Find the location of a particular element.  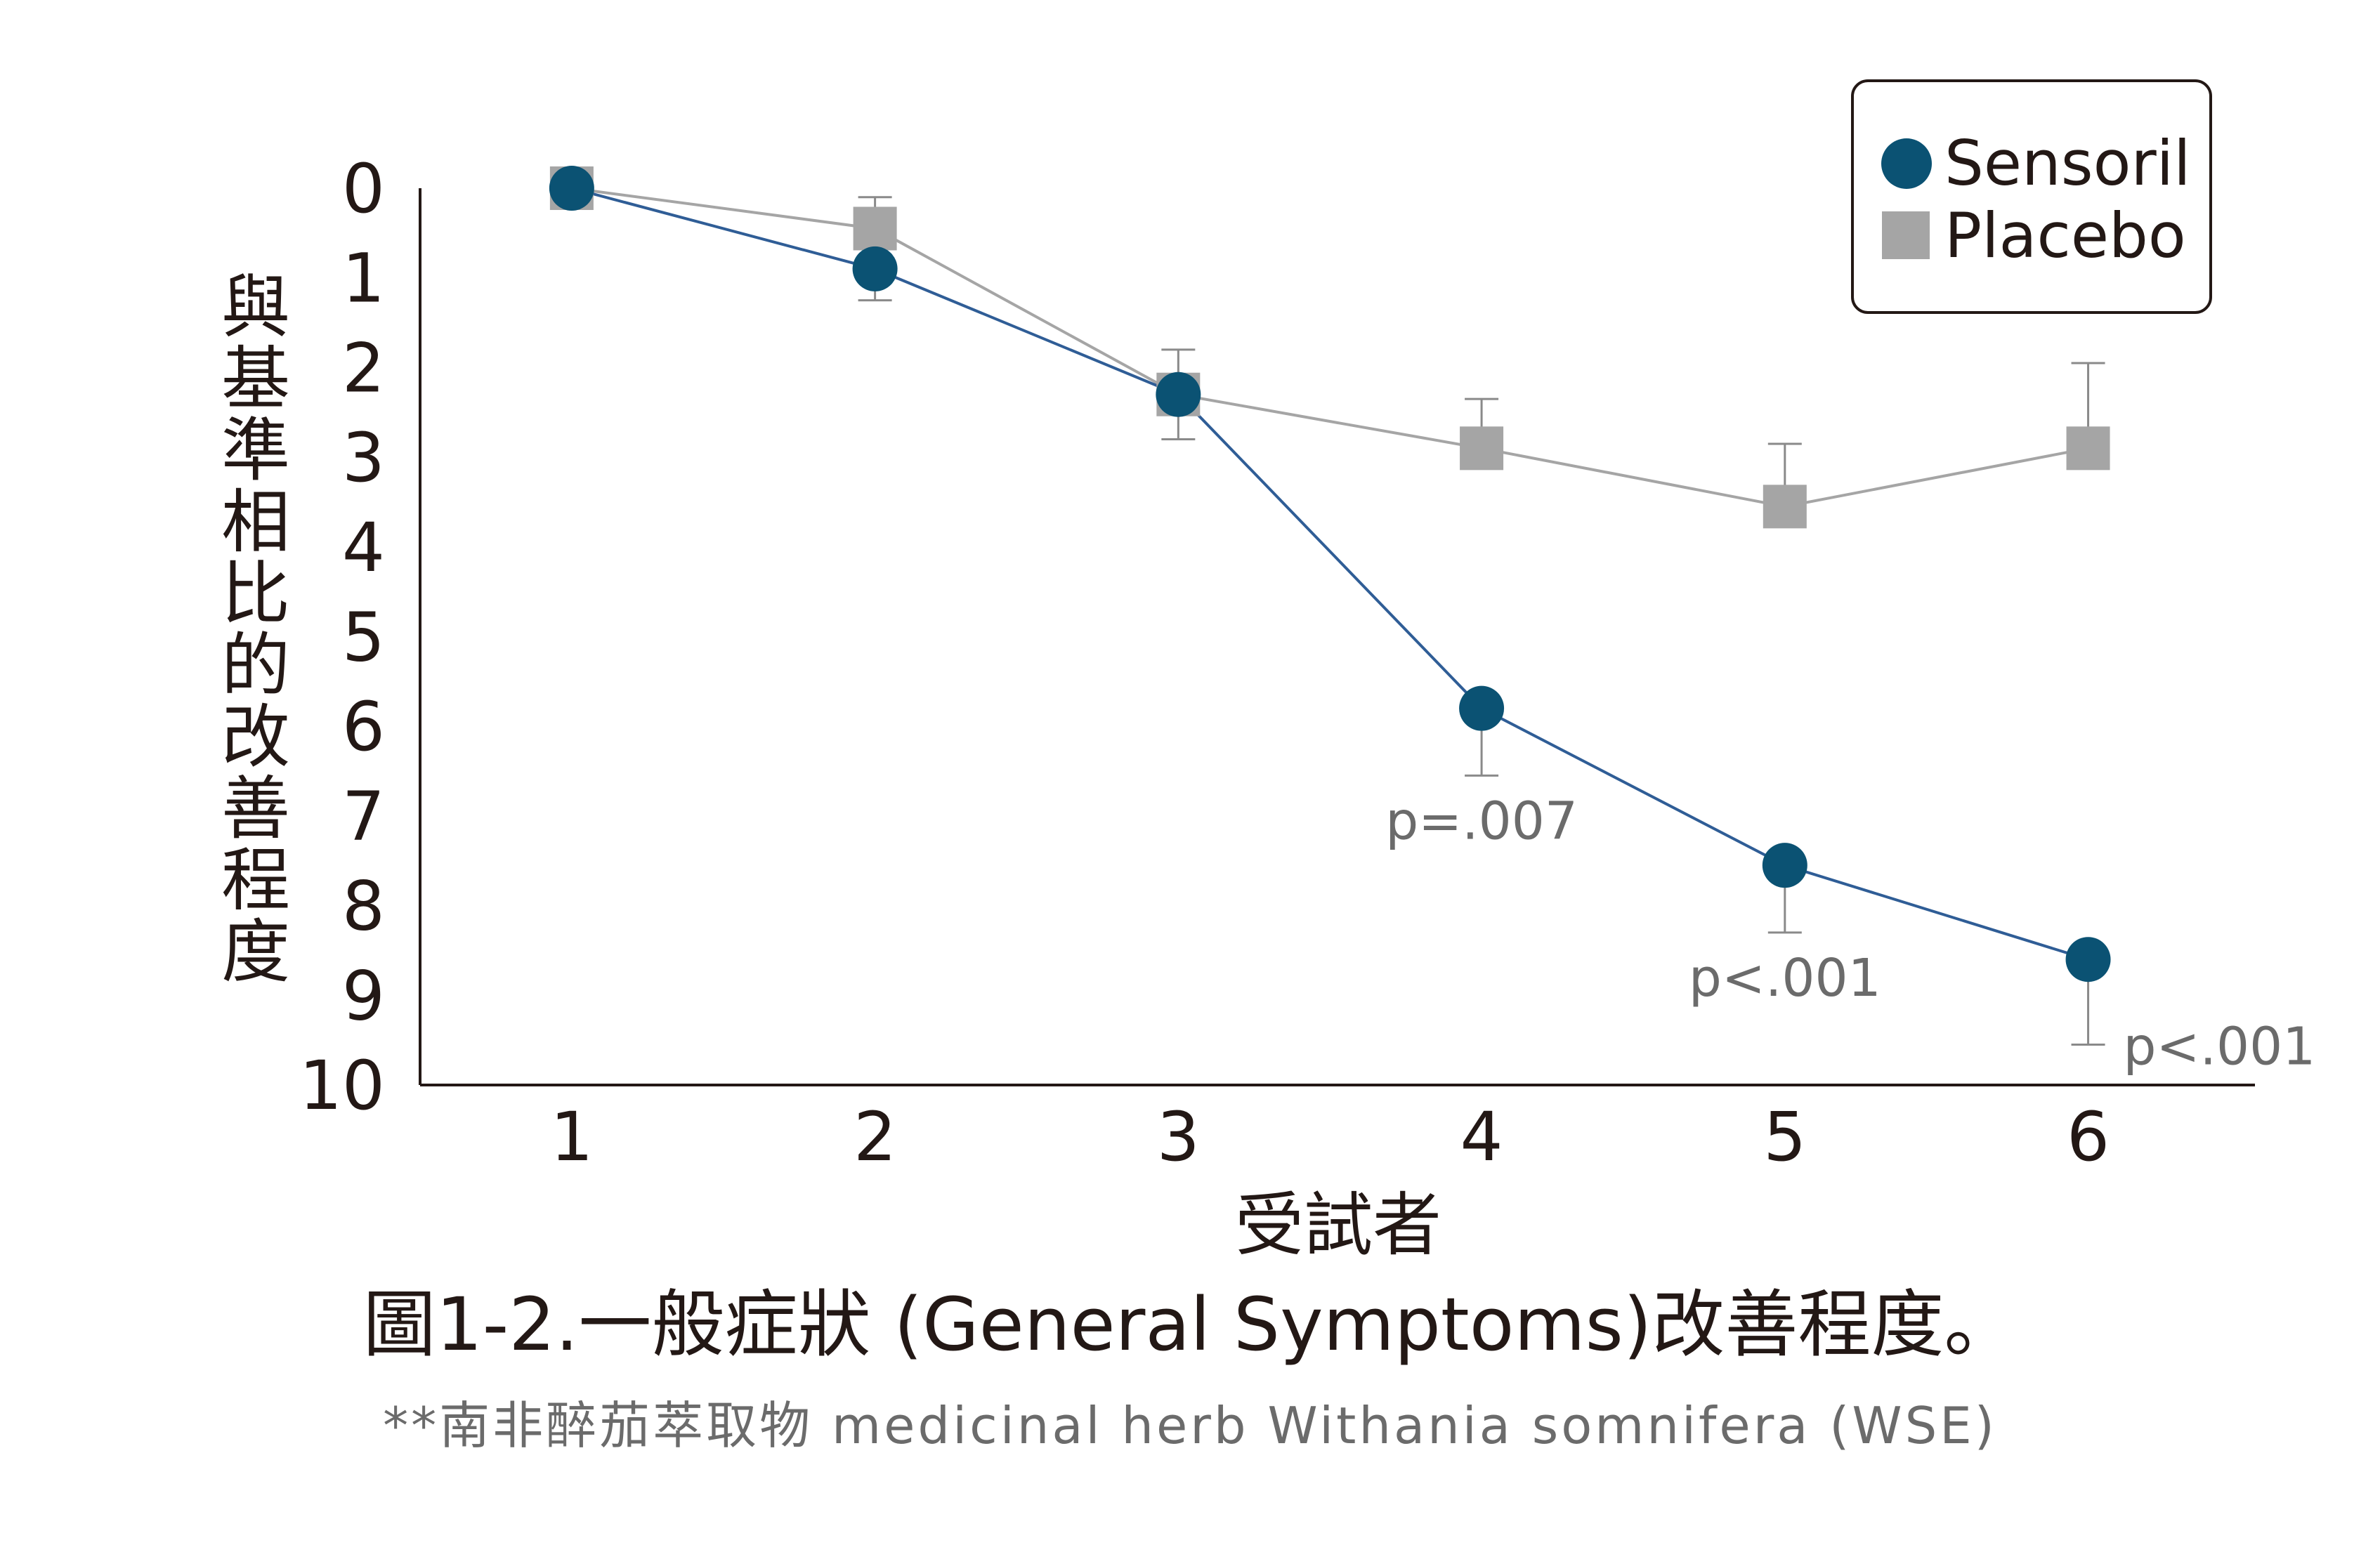

x-tick-label: 5 is located at coordinates (1785, 1137).